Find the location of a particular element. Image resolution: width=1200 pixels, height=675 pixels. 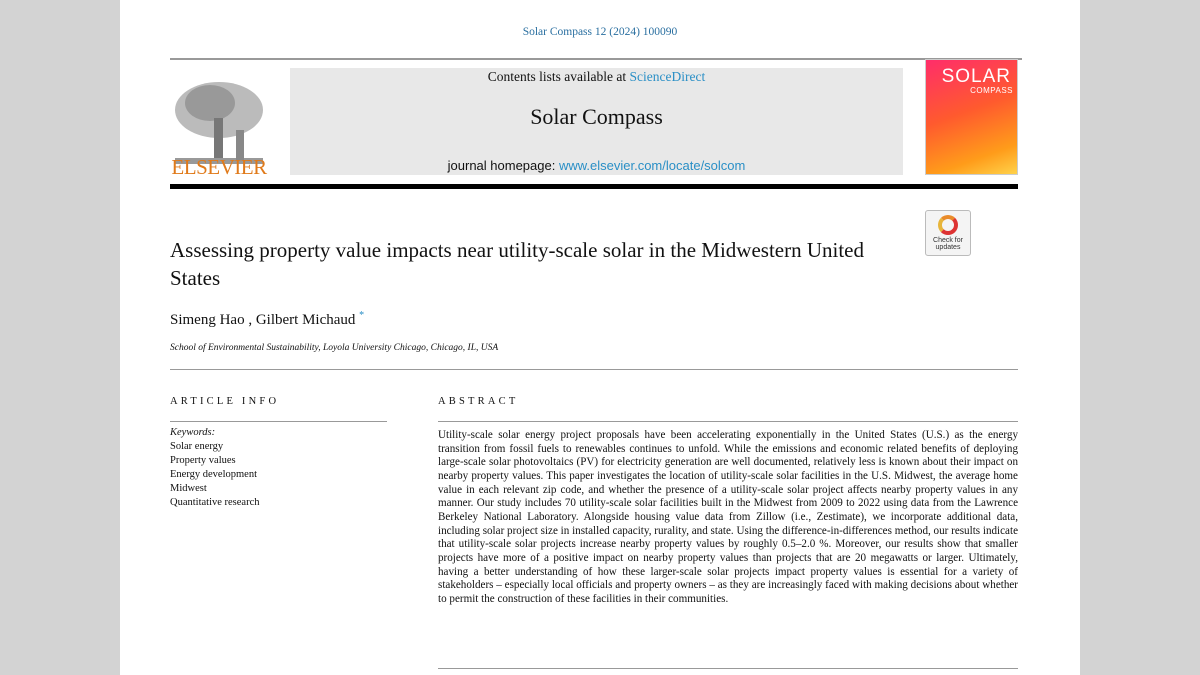

sciencedirect-link: ScienceDirect is located at coordinates (667, 76).